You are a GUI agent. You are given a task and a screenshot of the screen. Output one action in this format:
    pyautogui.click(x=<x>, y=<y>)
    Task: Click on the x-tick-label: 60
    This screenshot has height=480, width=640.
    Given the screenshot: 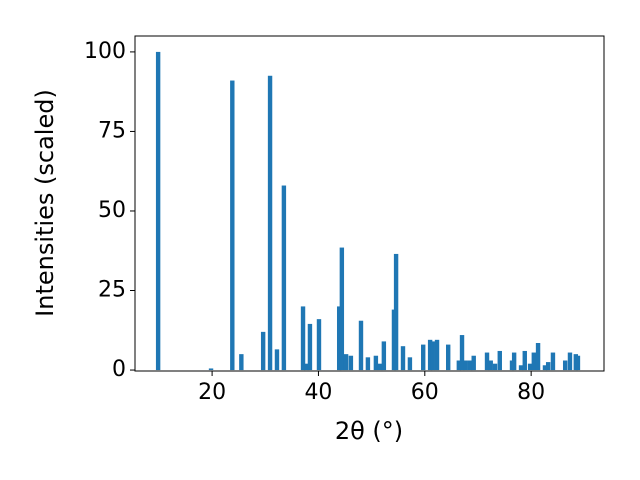 What is the action you would take?
    pyautogui.click(x=425, y=392)
    